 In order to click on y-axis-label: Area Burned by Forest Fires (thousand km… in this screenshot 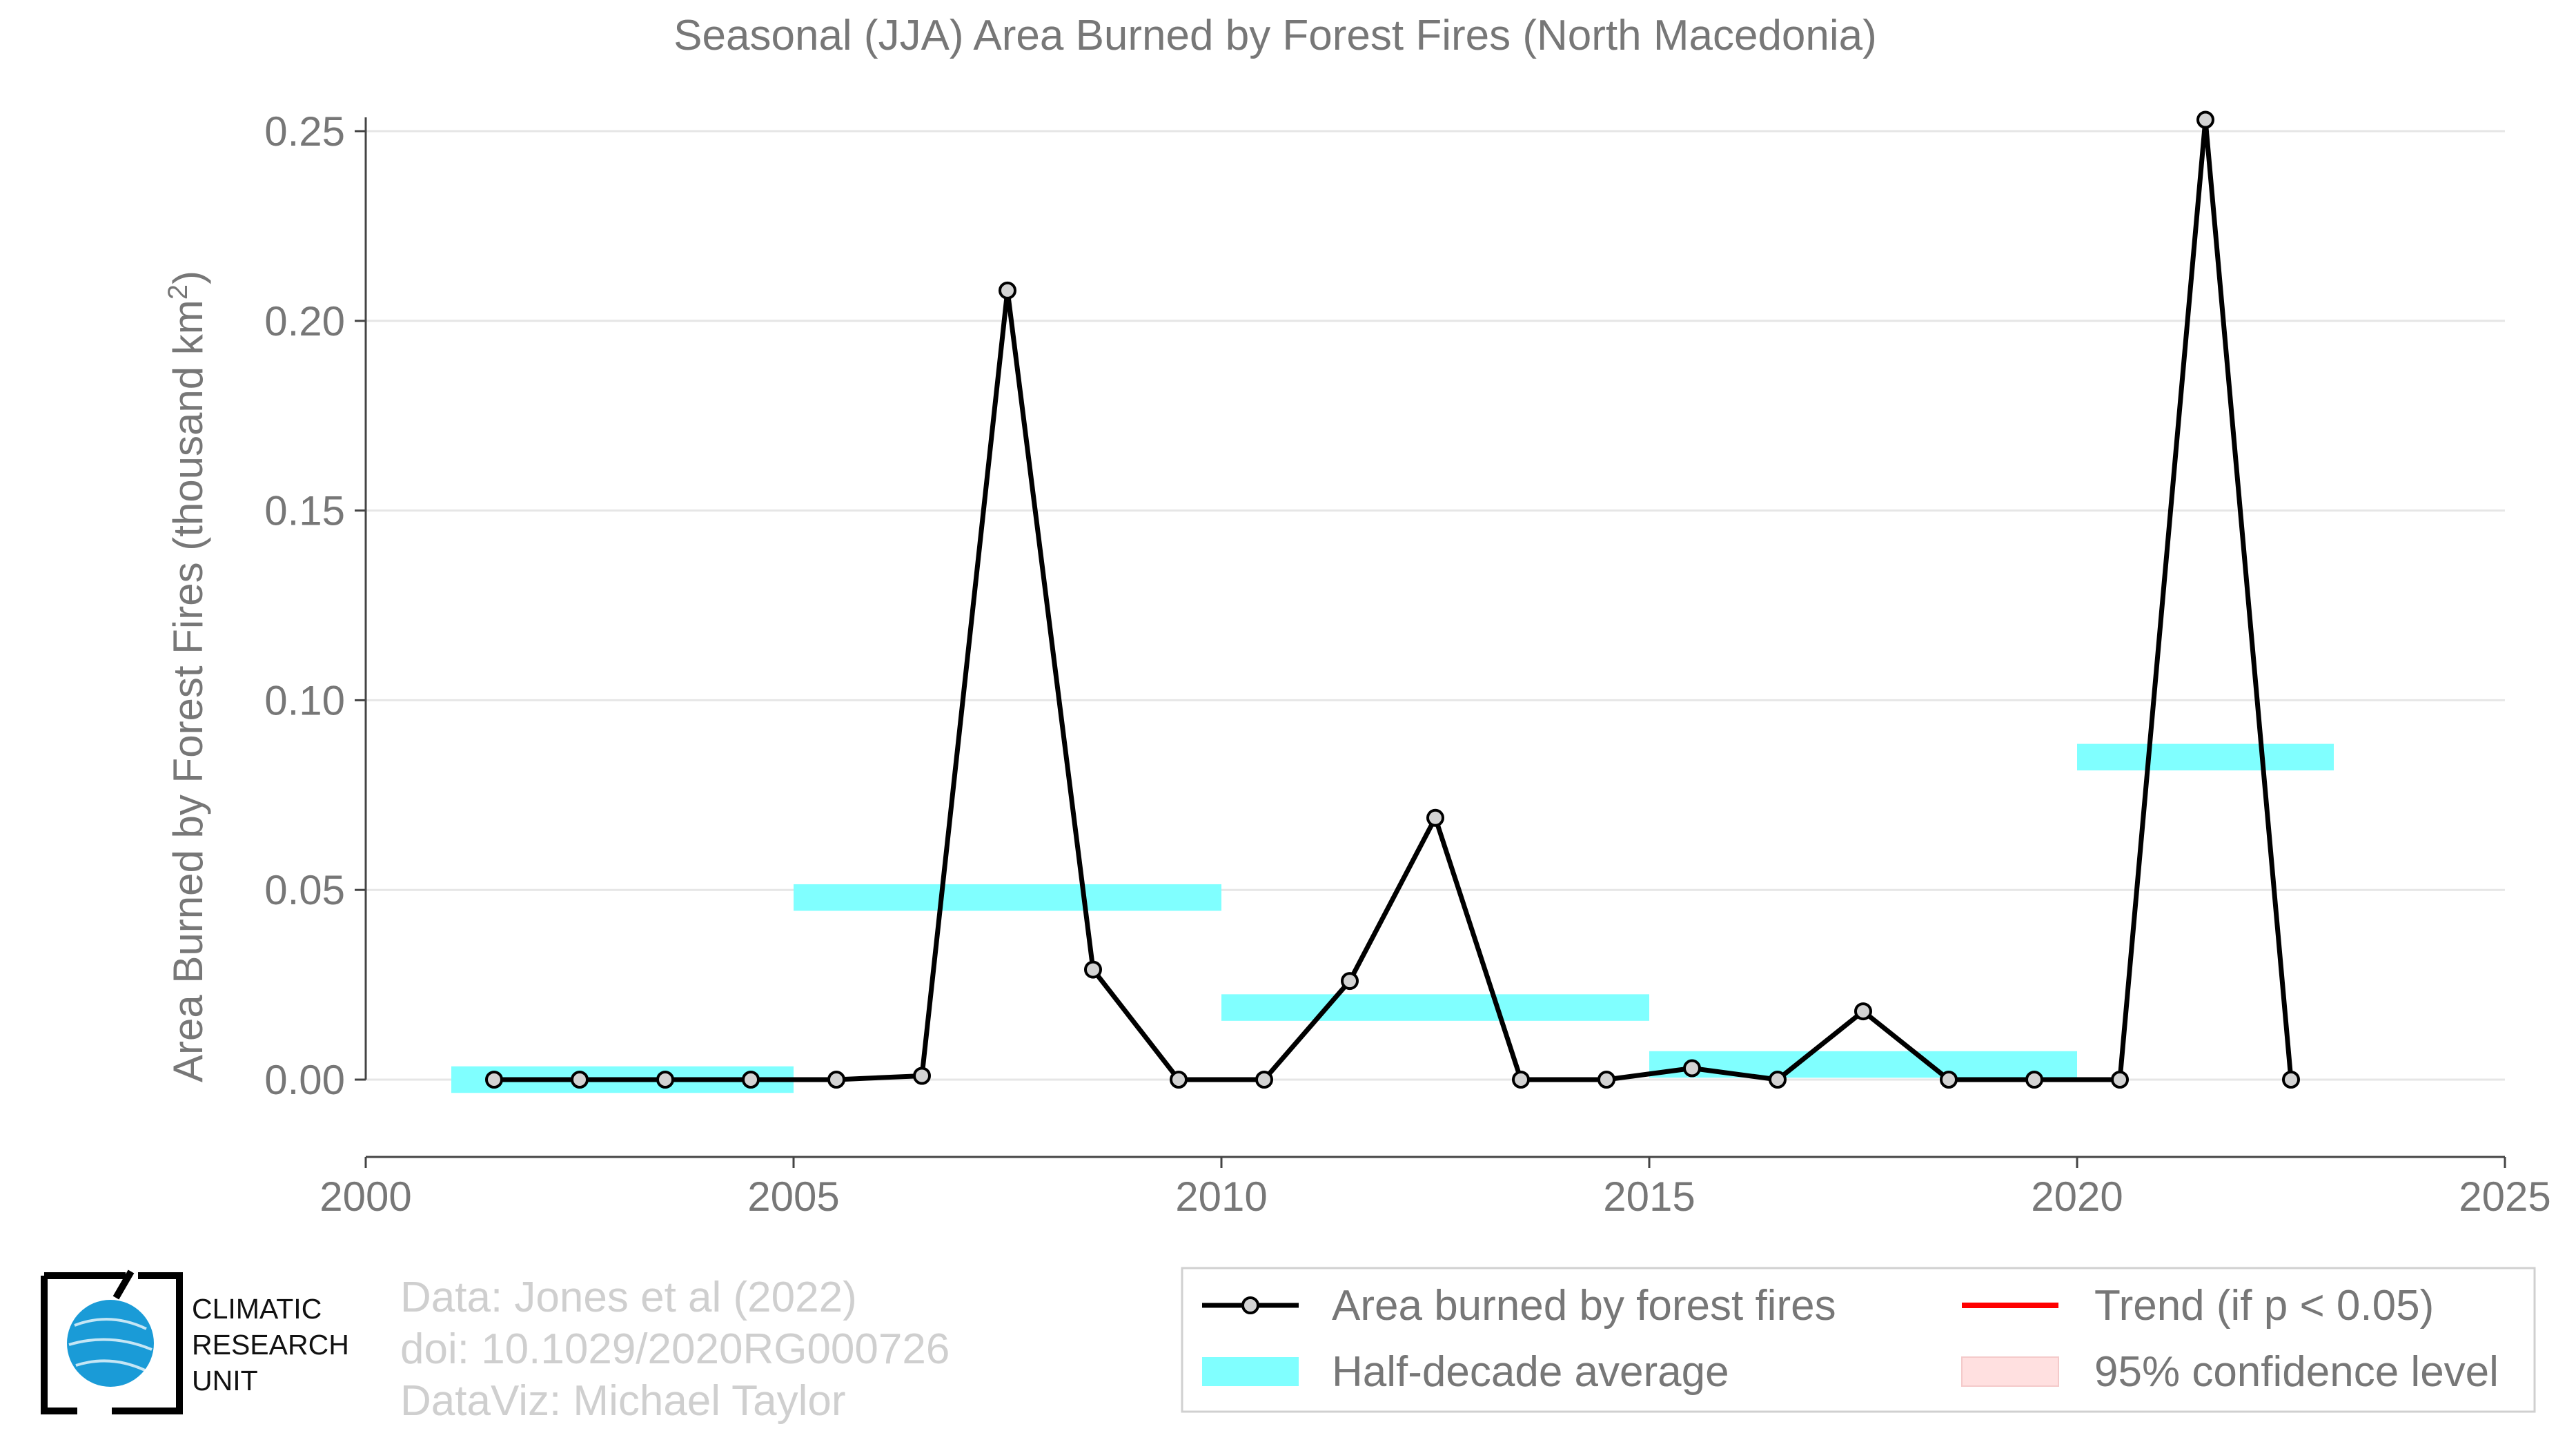, I will do `click(187, 676)`.